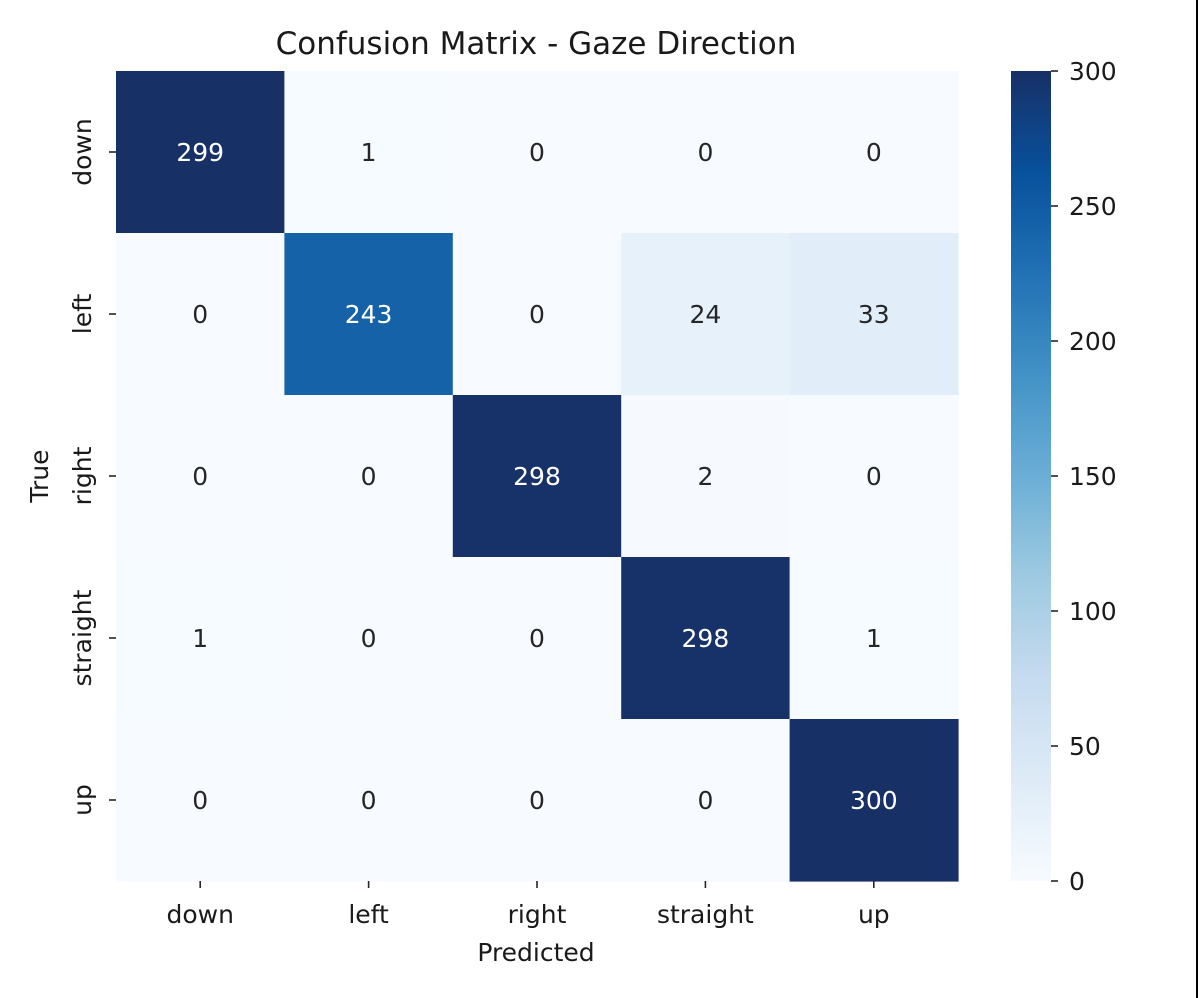 This screenshot has width=1200, height=998. Describe the element at coordinates (536, 44) in the screenshot. I see `chart-title: Confusion Matrix - Gaze Direction` at that location.